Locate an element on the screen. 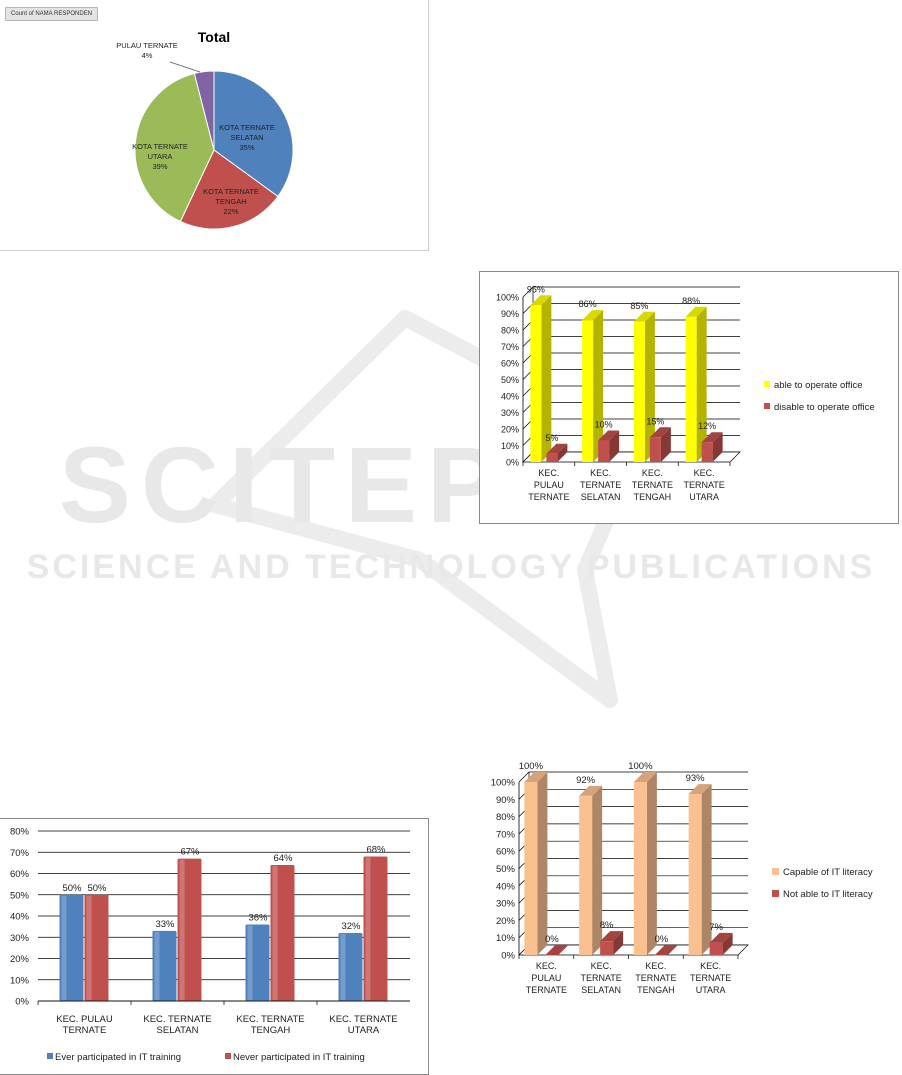 Image resolution: width=902 pixels, height=1075 pixels. y-tick-label: 10% is located at coordinates (20, 980).